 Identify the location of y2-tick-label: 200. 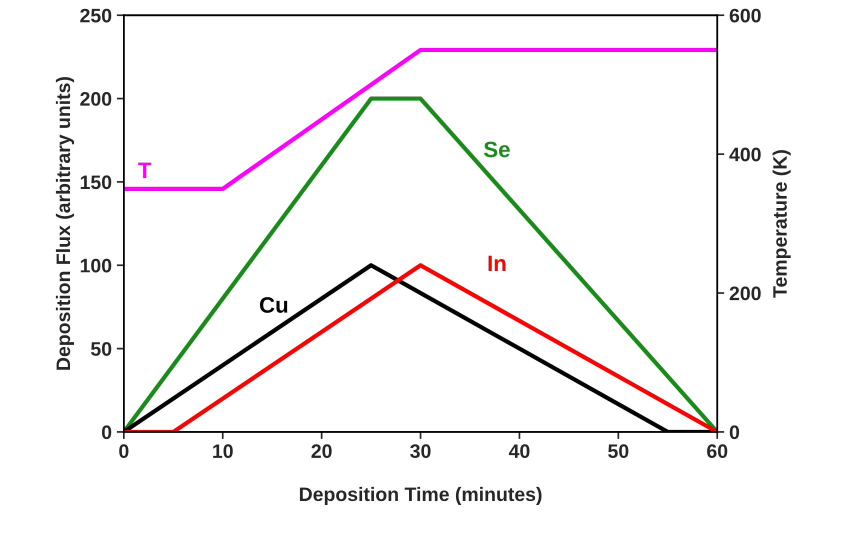
(745, 293).